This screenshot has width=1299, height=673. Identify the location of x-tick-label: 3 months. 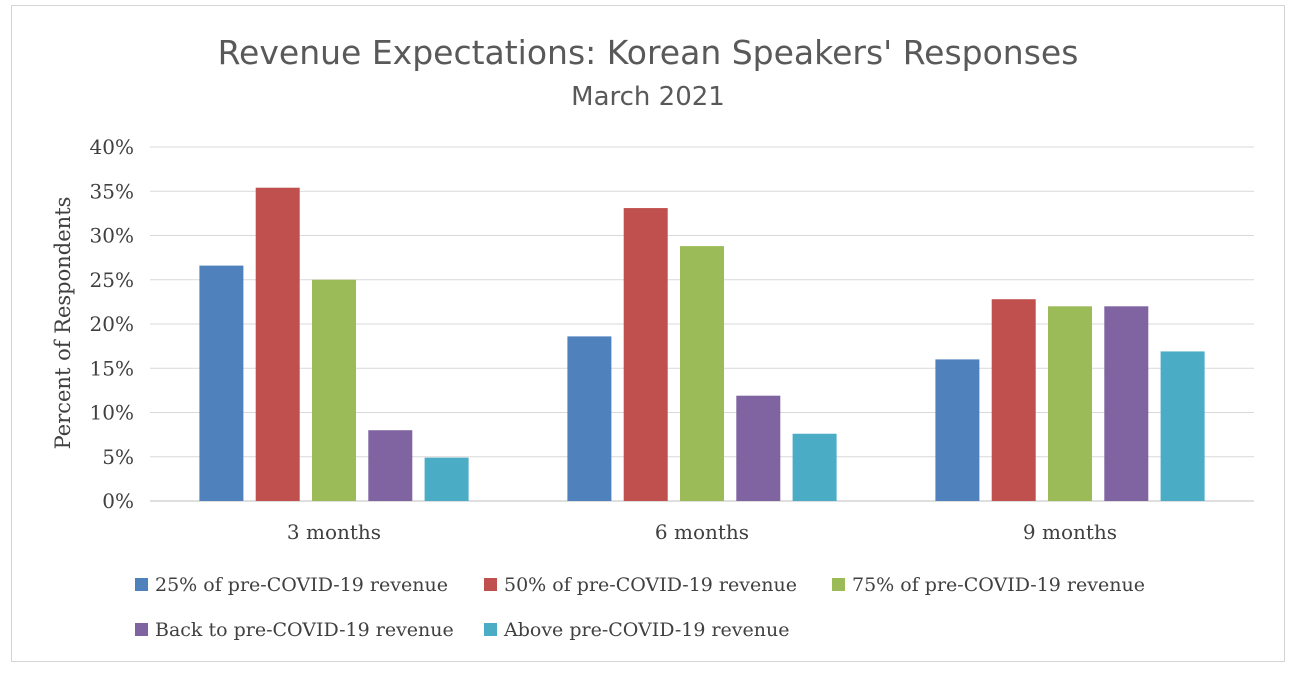
(334, 532).